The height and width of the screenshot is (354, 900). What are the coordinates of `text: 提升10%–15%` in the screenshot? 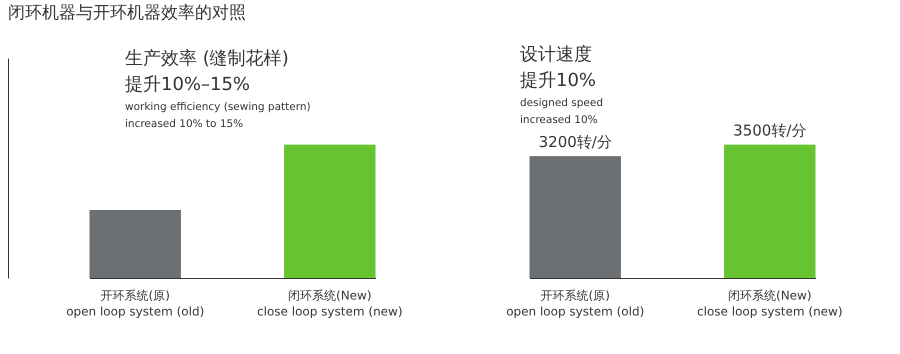 It's located at (187, 84).